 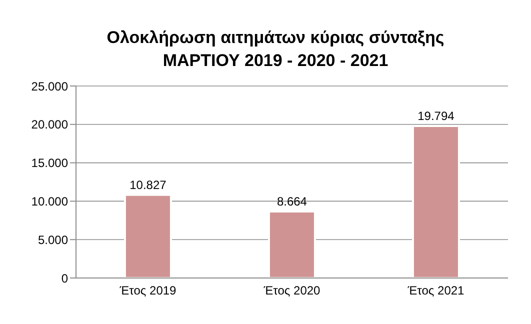 What do you see at coordinates (435, 291) in the screenshot?
I see `x-tick-label: Έτος 2021` at bounding box center [435, 291].